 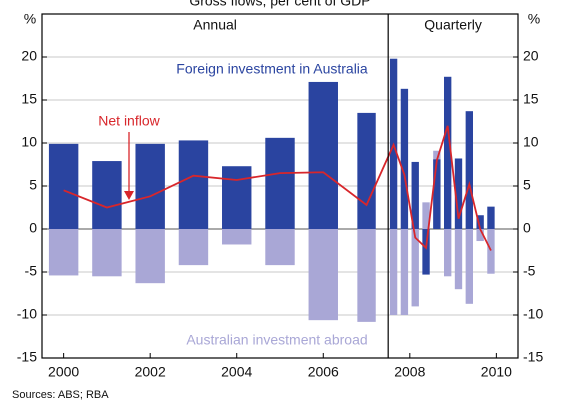 I want to click on series-label: Net inflow, so click(x=129, y=121).